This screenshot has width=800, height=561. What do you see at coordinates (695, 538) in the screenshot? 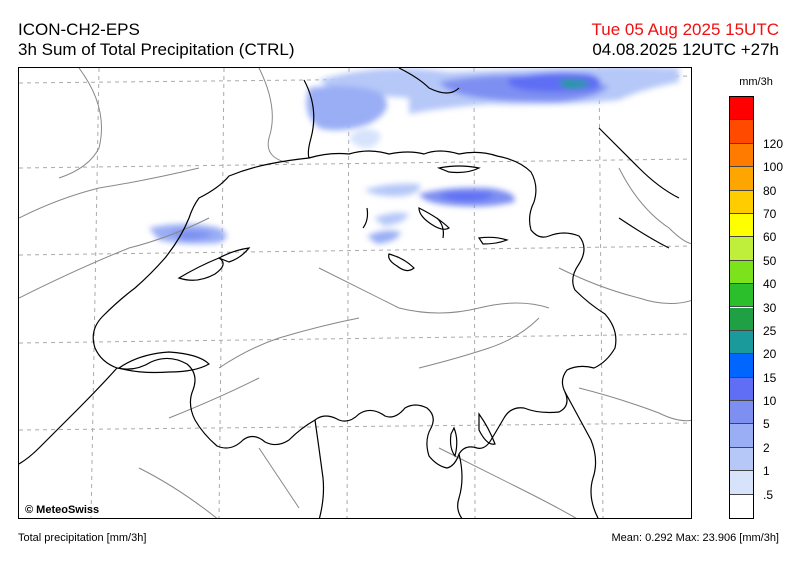
I see `footer-stats: Mean: 0.292 Max: 23.906 [mm/3h]` at bounding box center [695, 538].